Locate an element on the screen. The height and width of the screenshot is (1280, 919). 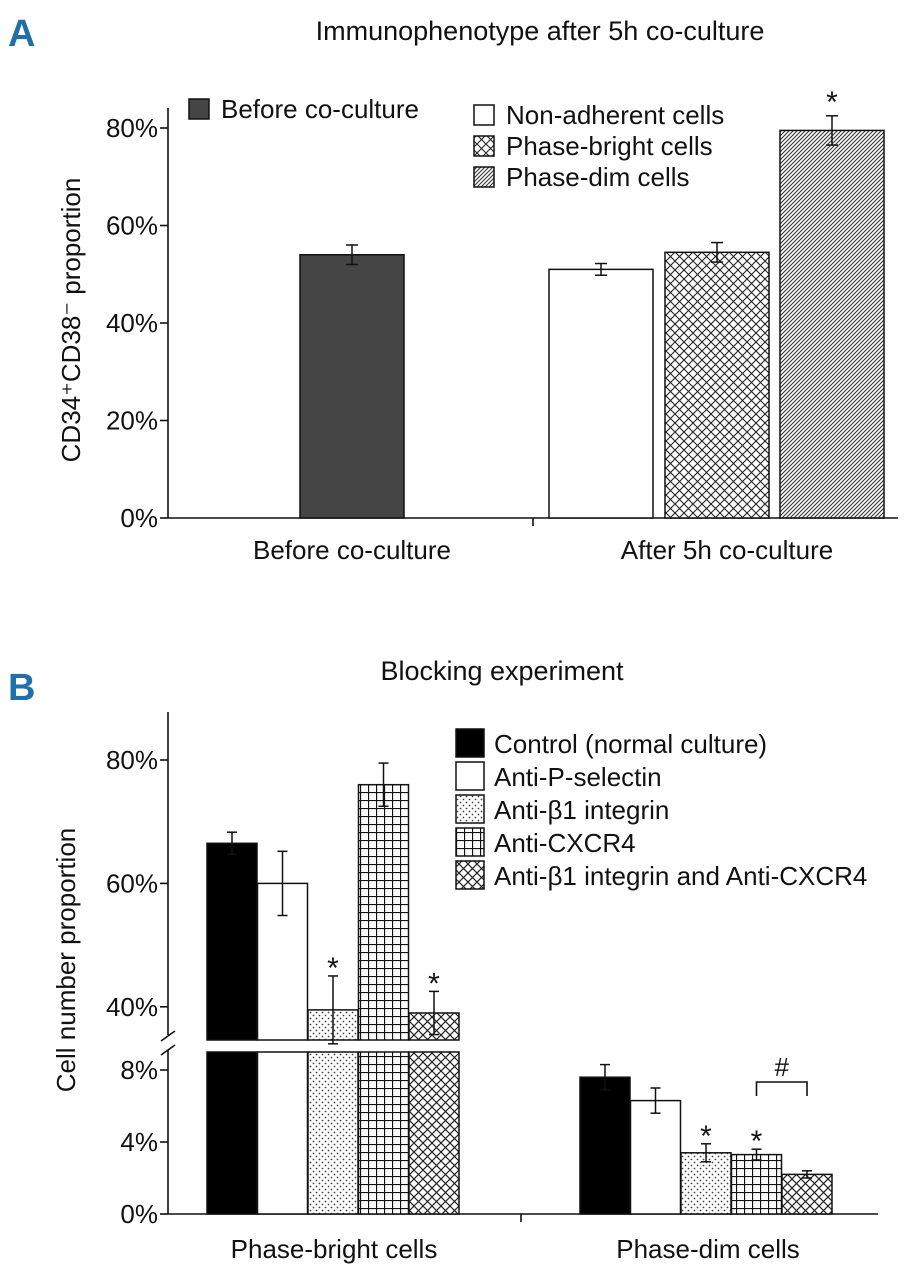
chart-a-significance-mark: * is located at coordinates (832, 102).